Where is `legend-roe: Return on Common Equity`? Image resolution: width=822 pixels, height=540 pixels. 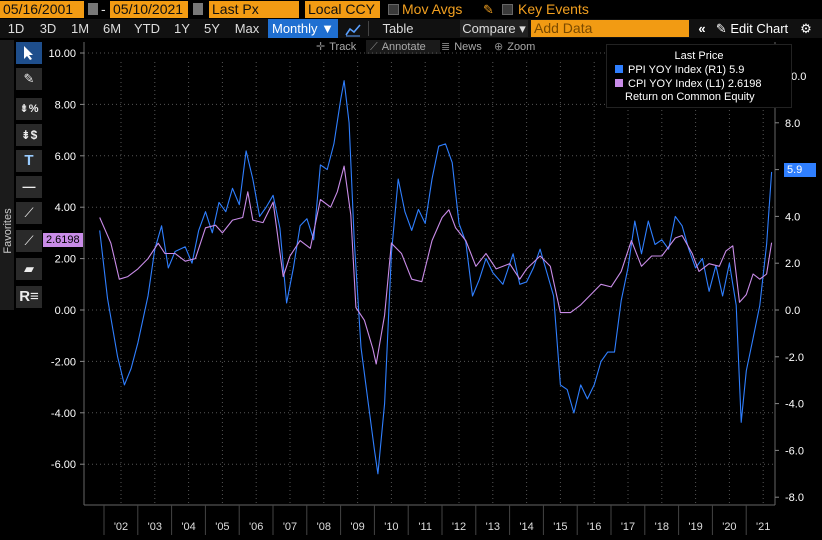
legend-roe: Return on Common Equity is located at coordinates (690, 97).